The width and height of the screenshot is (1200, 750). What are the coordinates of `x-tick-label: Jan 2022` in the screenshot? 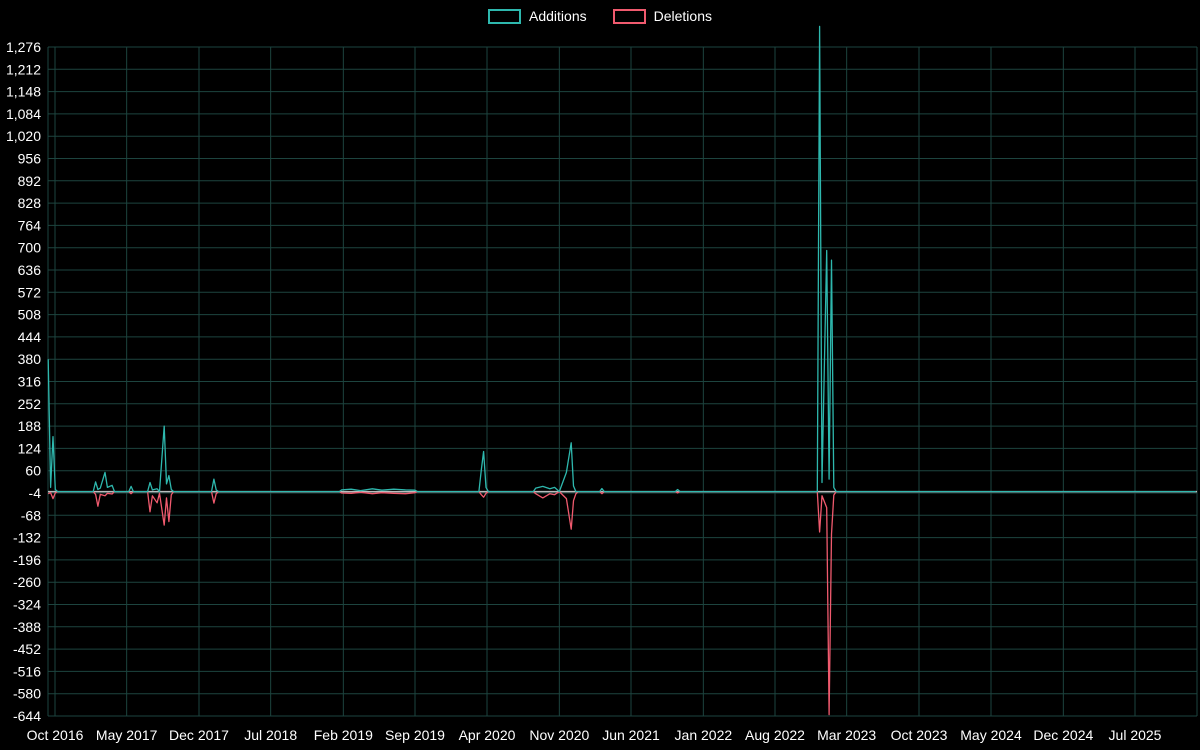 It's located at (704, 735).